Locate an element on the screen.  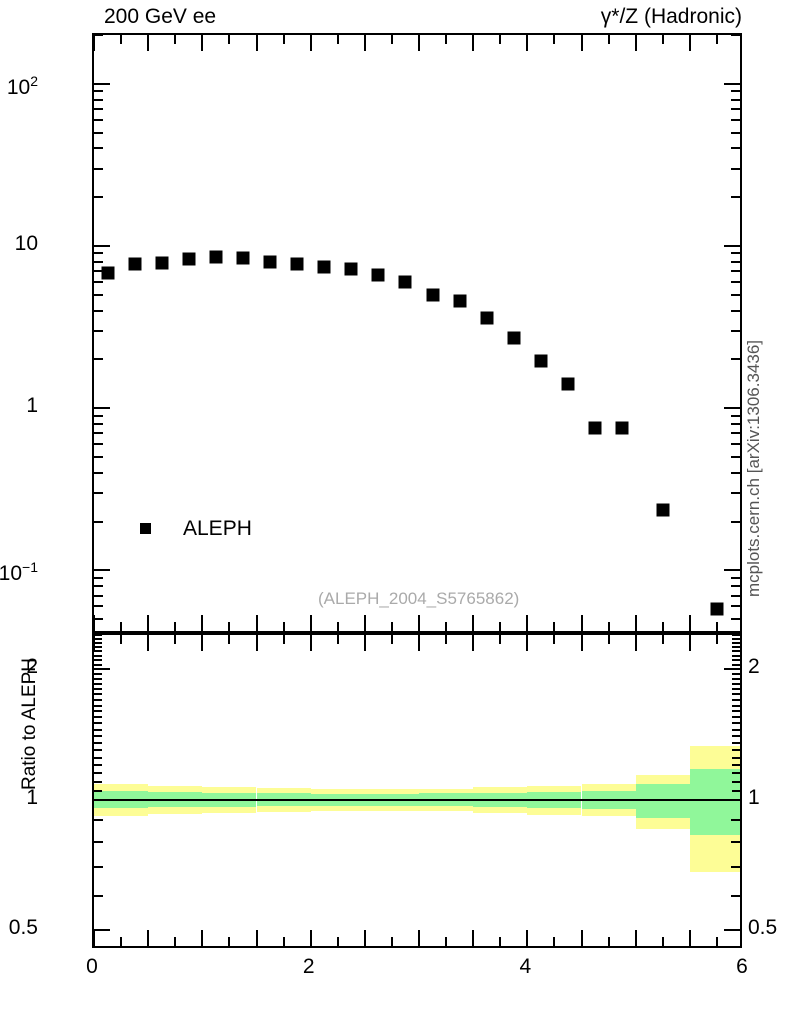
y-major-tick is located at coordinates (102, 246).